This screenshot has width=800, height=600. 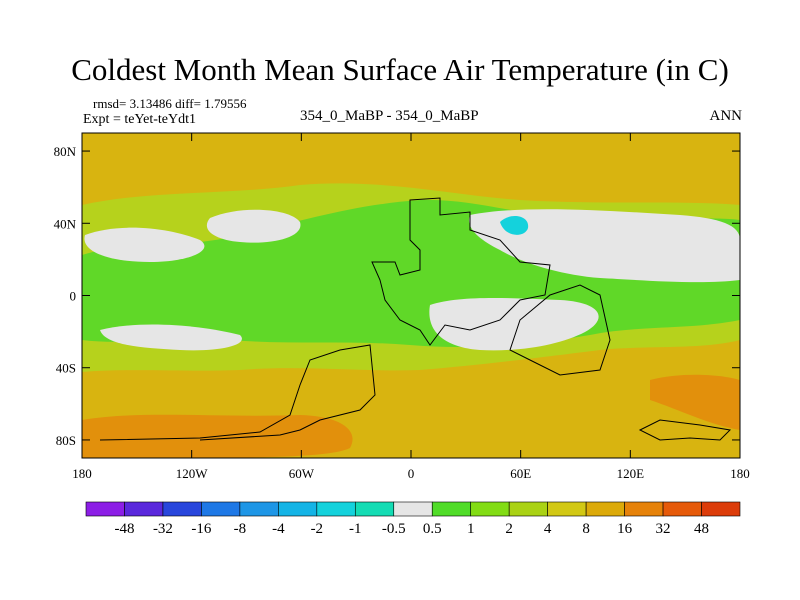 What do you see at coordinates (520, 473) in the screenshot?
I see `x-tick-label: 60E` at bounding box center [520, 473].